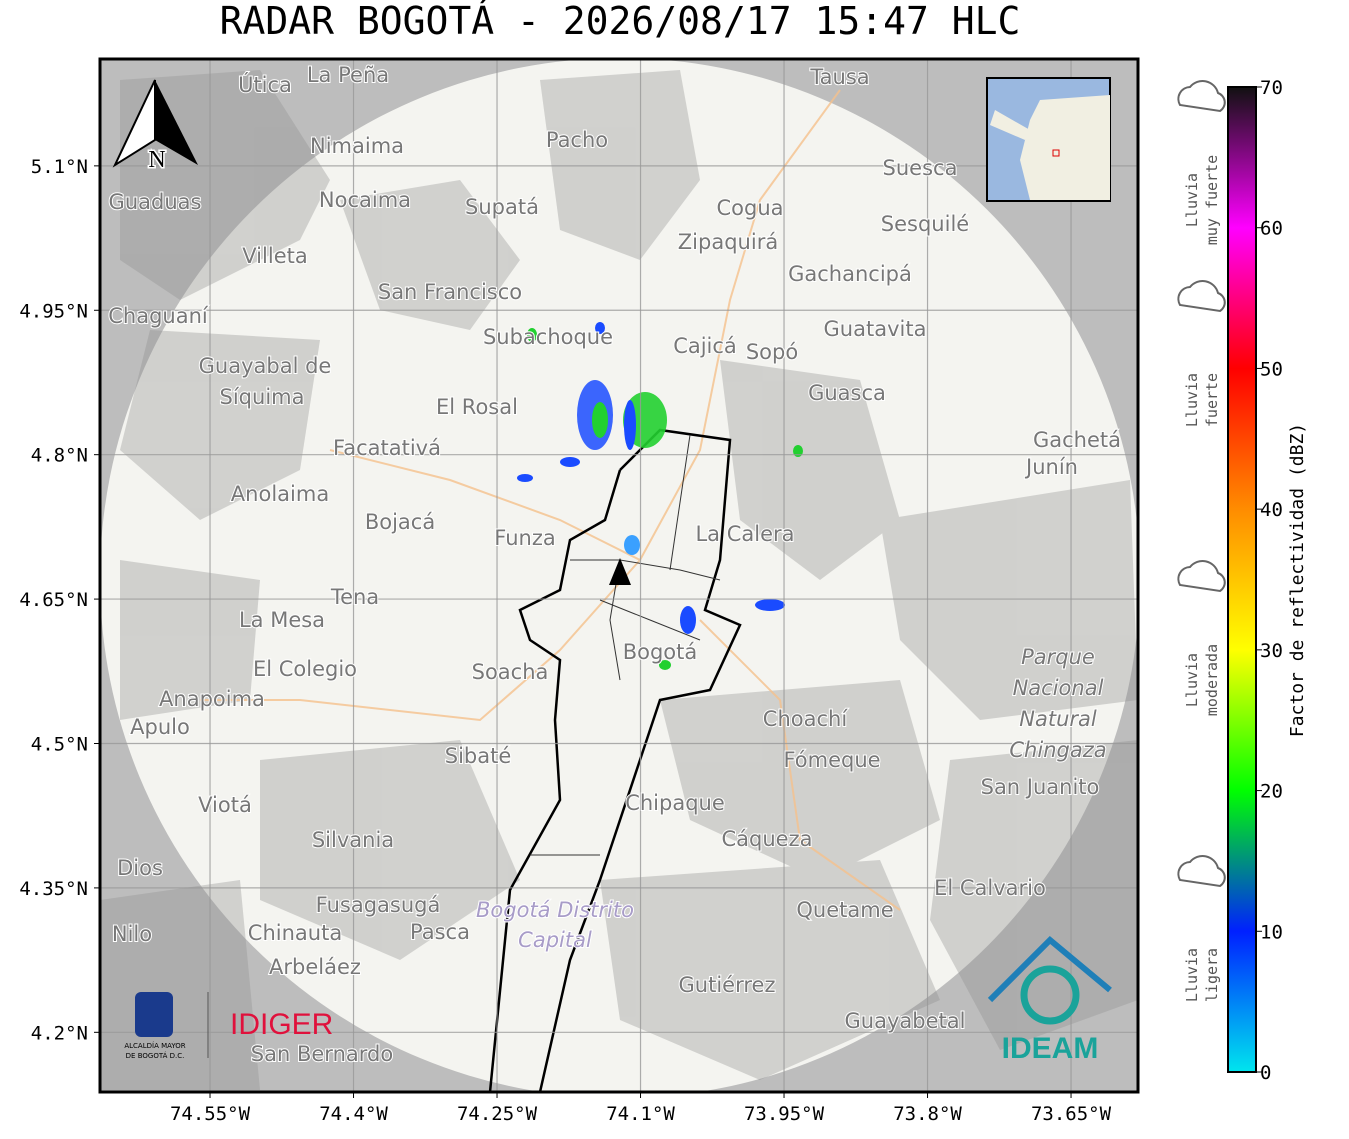  I want to click on colorbar-tick-label: 0, so click(1265, 1073).